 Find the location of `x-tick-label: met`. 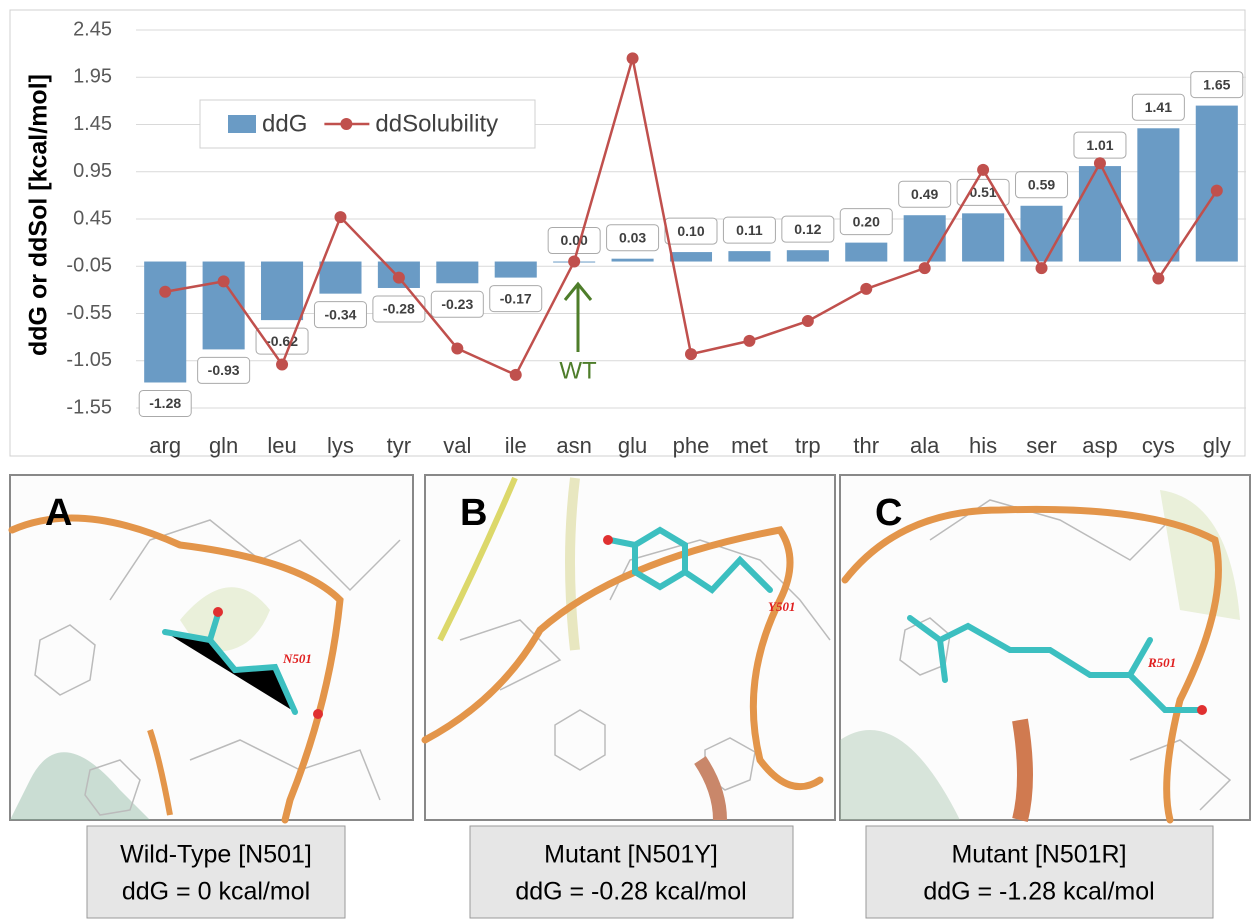

x-tick-label: met is located at coordinates (749, 445).